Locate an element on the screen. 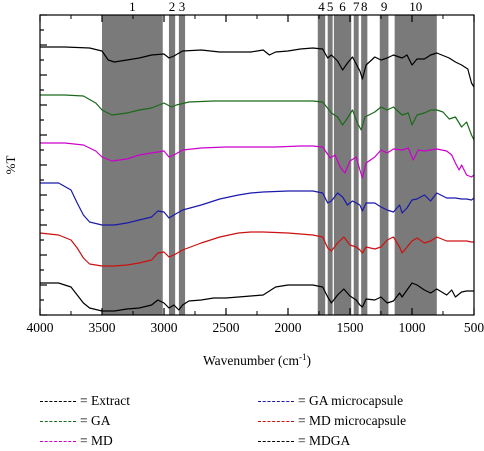  band-label-2: 2 is located at coordinates (172, 7).